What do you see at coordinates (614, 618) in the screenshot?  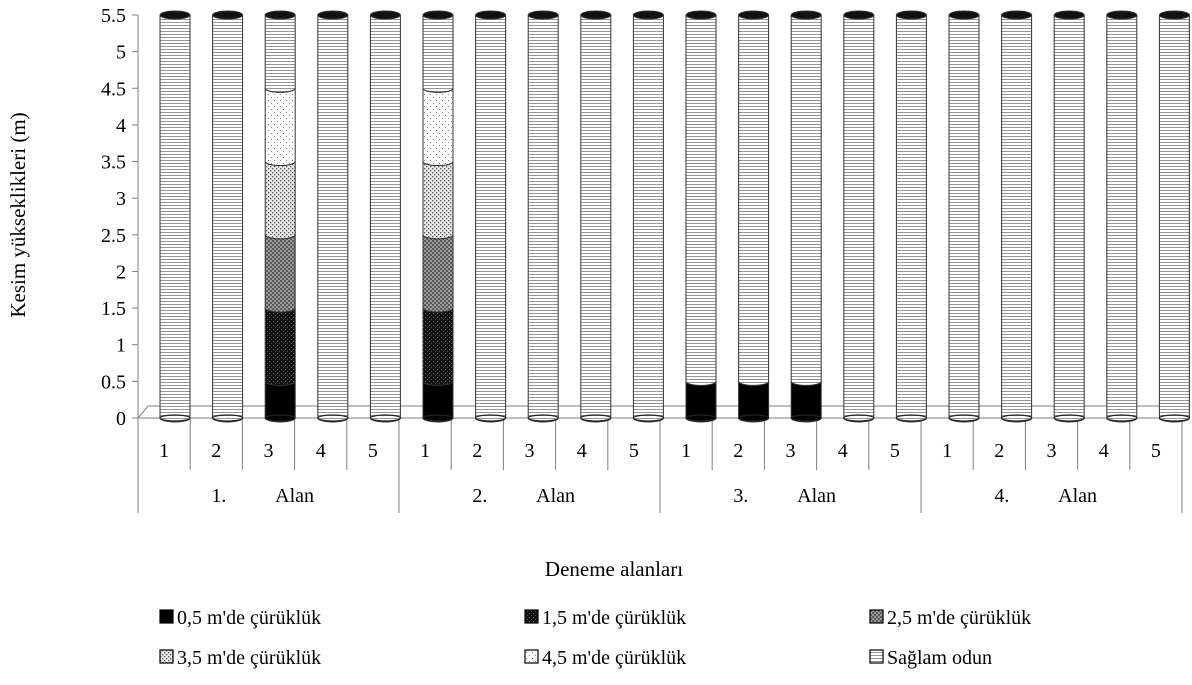 I see `legend-label: 1,5 m'de çürüklük` at bounding box center [614, 618].